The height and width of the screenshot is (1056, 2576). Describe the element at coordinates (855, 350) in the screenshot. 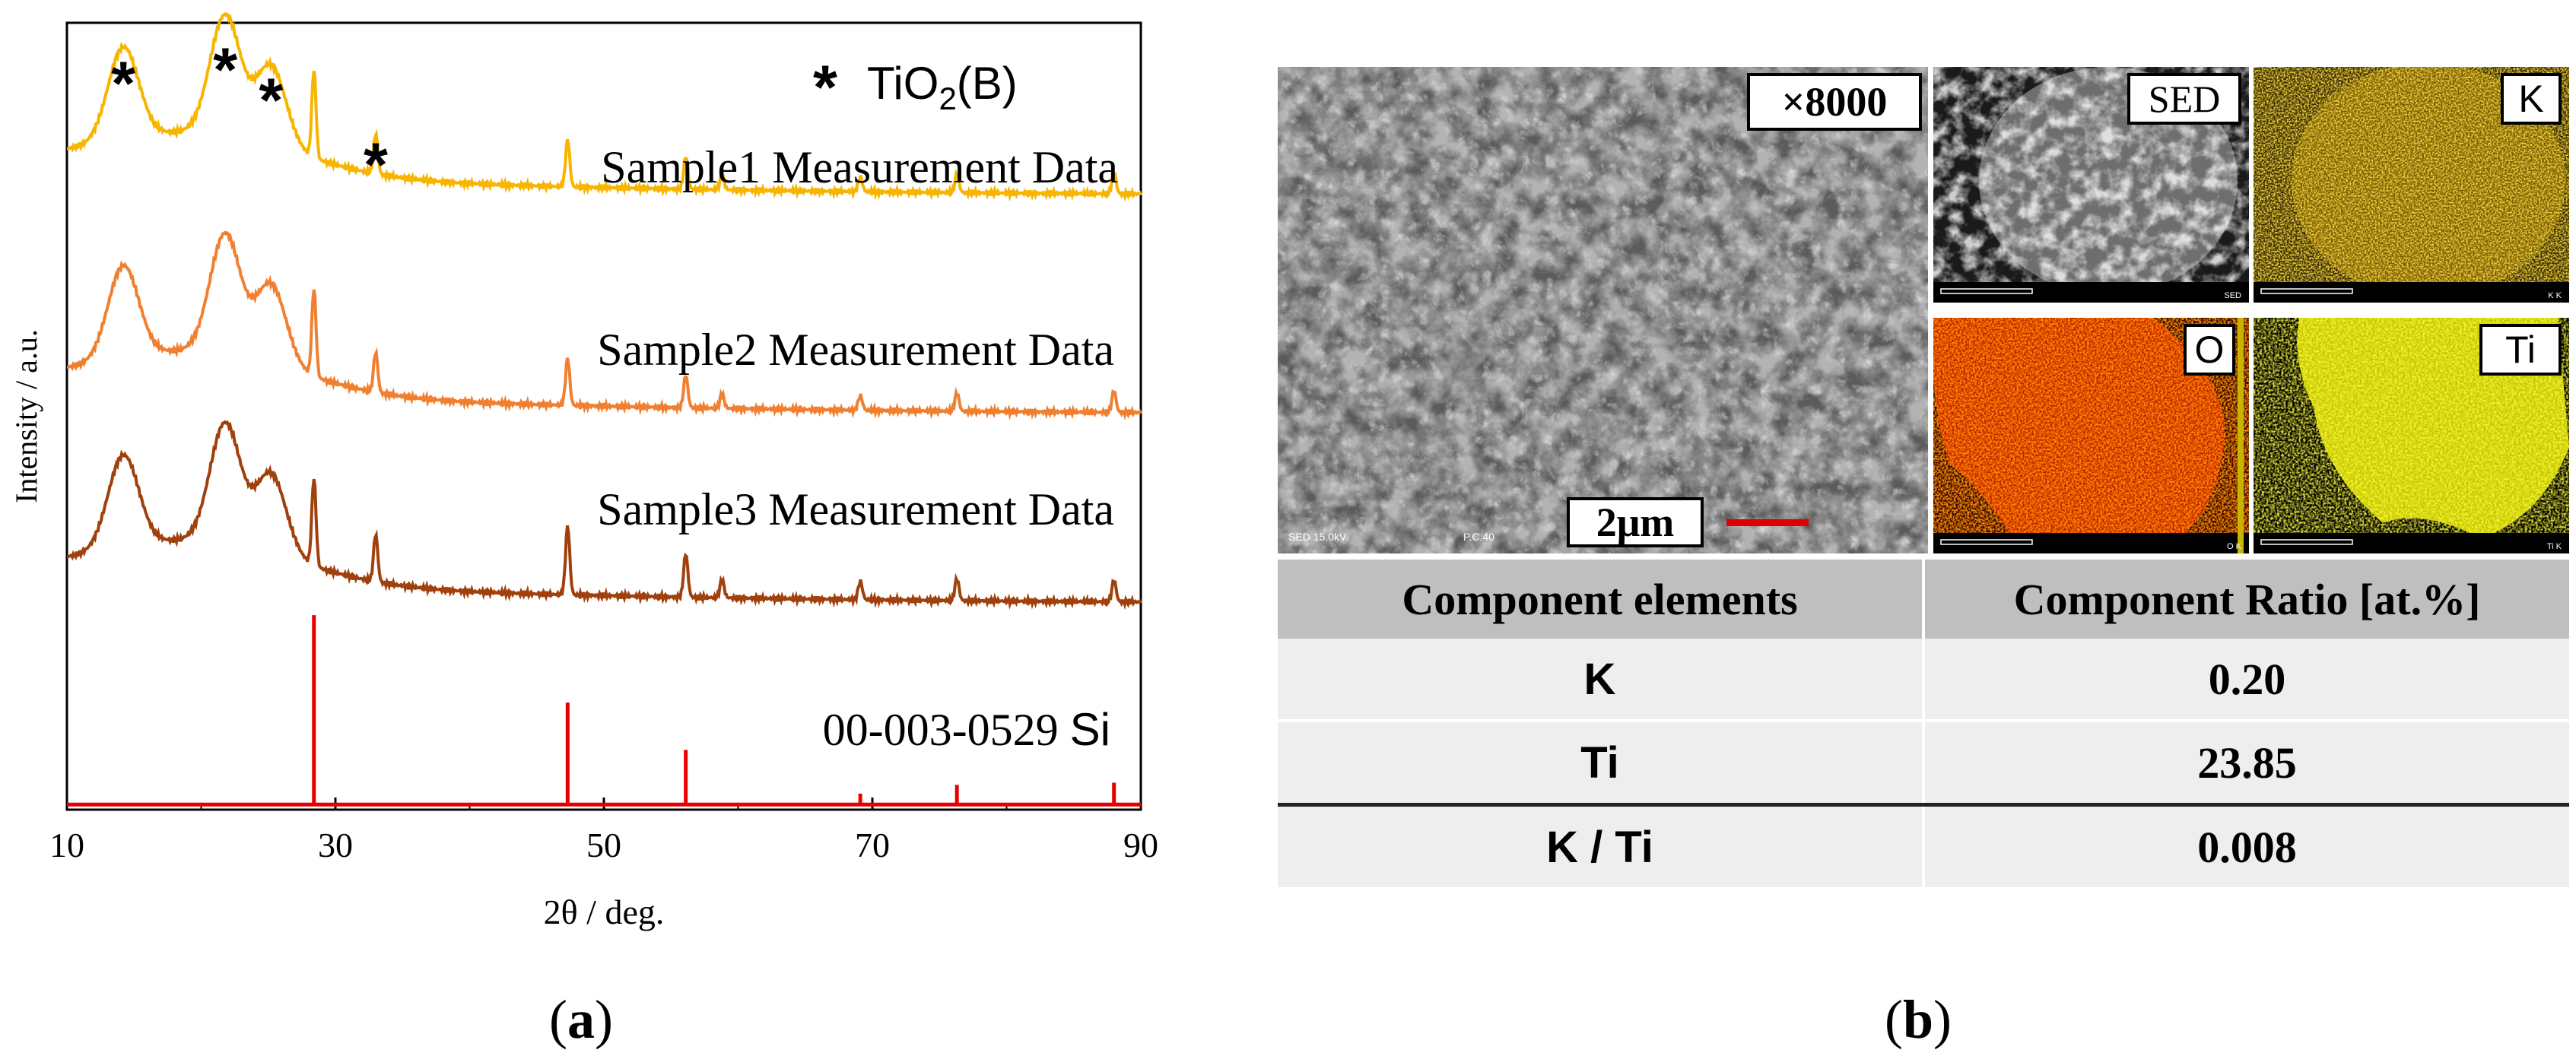

I see `series-label-2: Sample2 Measurement Data` at that location.